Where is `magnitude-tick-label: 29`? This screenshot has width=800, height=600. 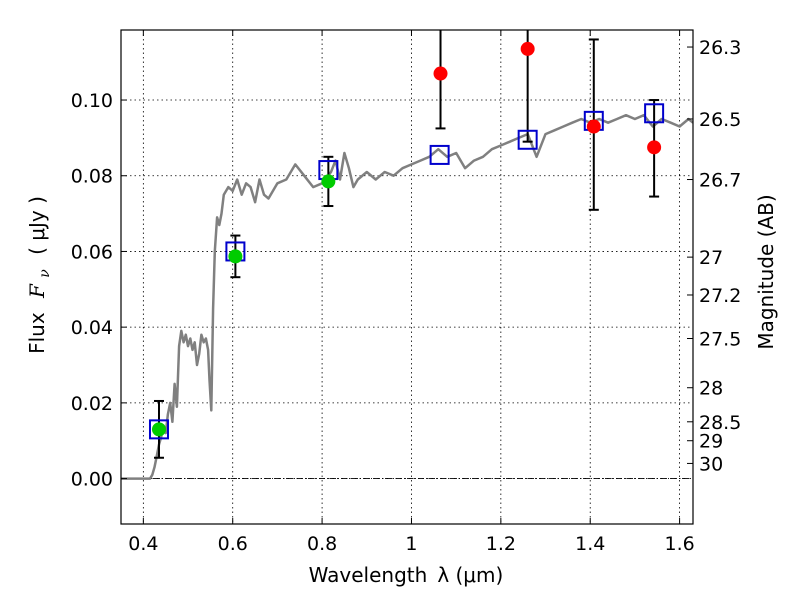 magnitude-tick-label: 29 is located at coordinates (711, 442).